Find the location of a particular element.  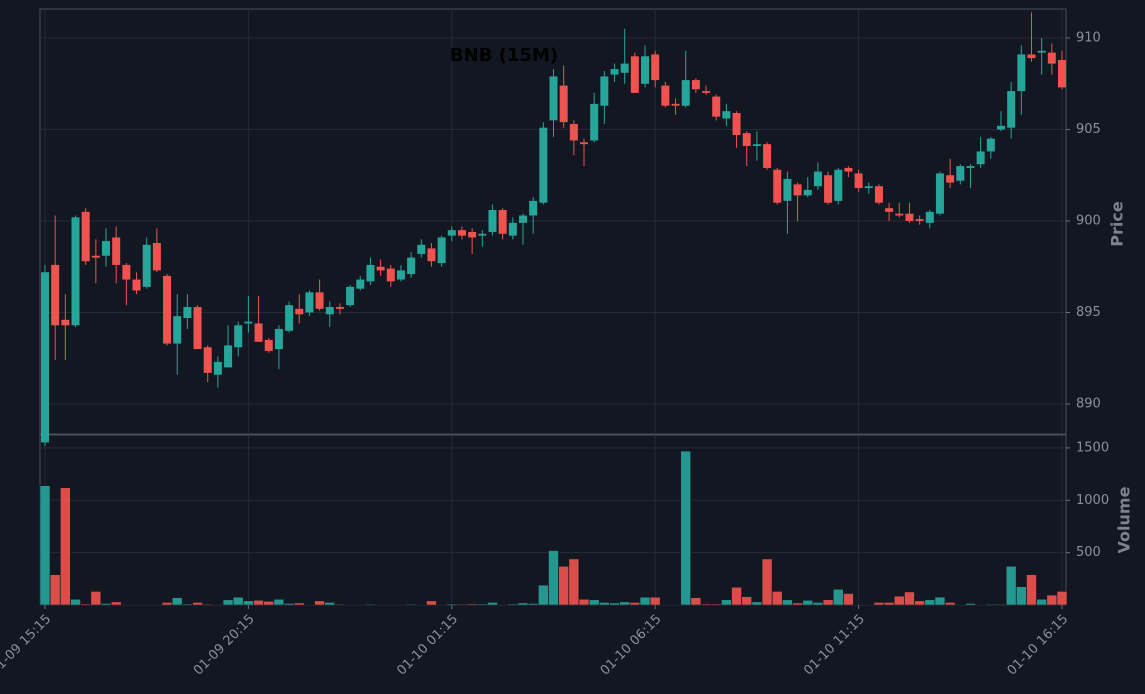

volume-tick-label: 1500 is located at coordinates (1092, 447).